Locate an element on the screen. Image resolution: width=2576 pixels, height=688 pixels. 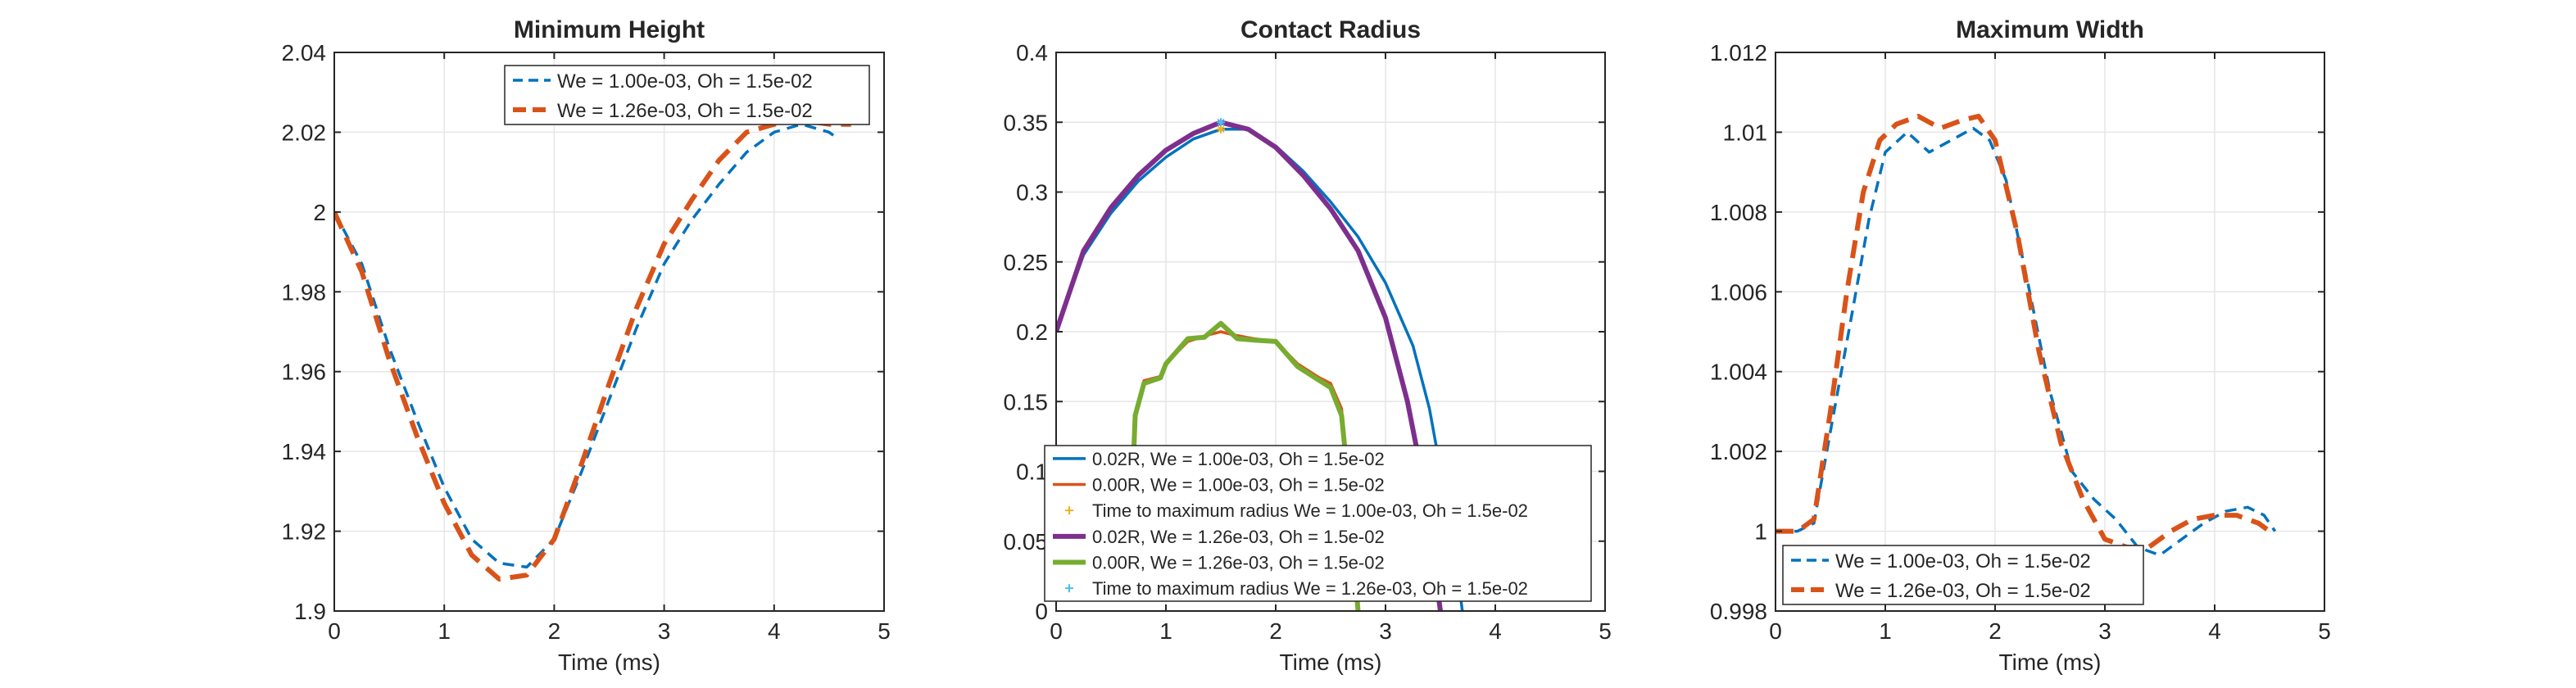
y-tick-label: 0.35 is located at coordinates (1026, 122).